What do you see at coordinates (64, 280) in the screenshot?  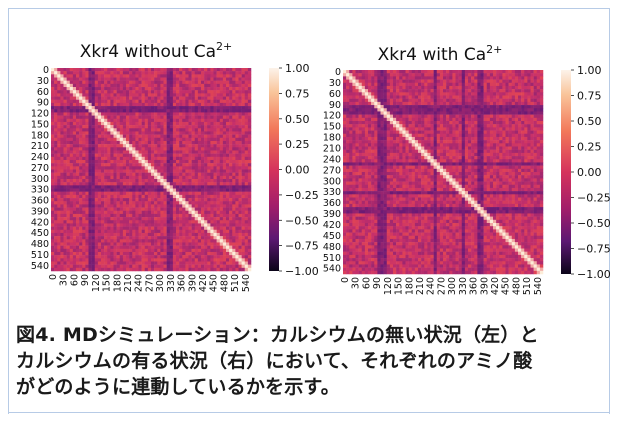 I see `x-tick-label: 30` at bounding box center [64, 280].